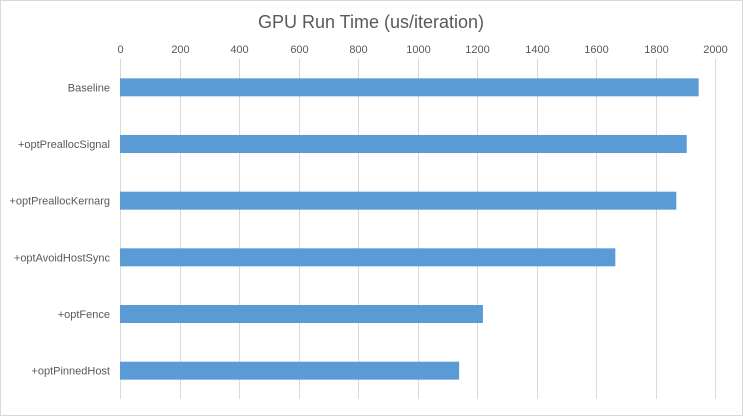 Image resolution: width=743 pixels, height=416 pixels. Describe the element at coordinates (371, 22) in the screenshot. I see `chart-title: GPU Run Time (us/iteration)` at that location.